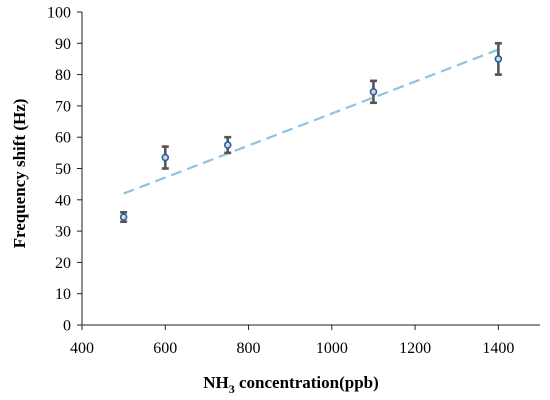  I want to click on y-tick-label: 80, so click(63, 75).